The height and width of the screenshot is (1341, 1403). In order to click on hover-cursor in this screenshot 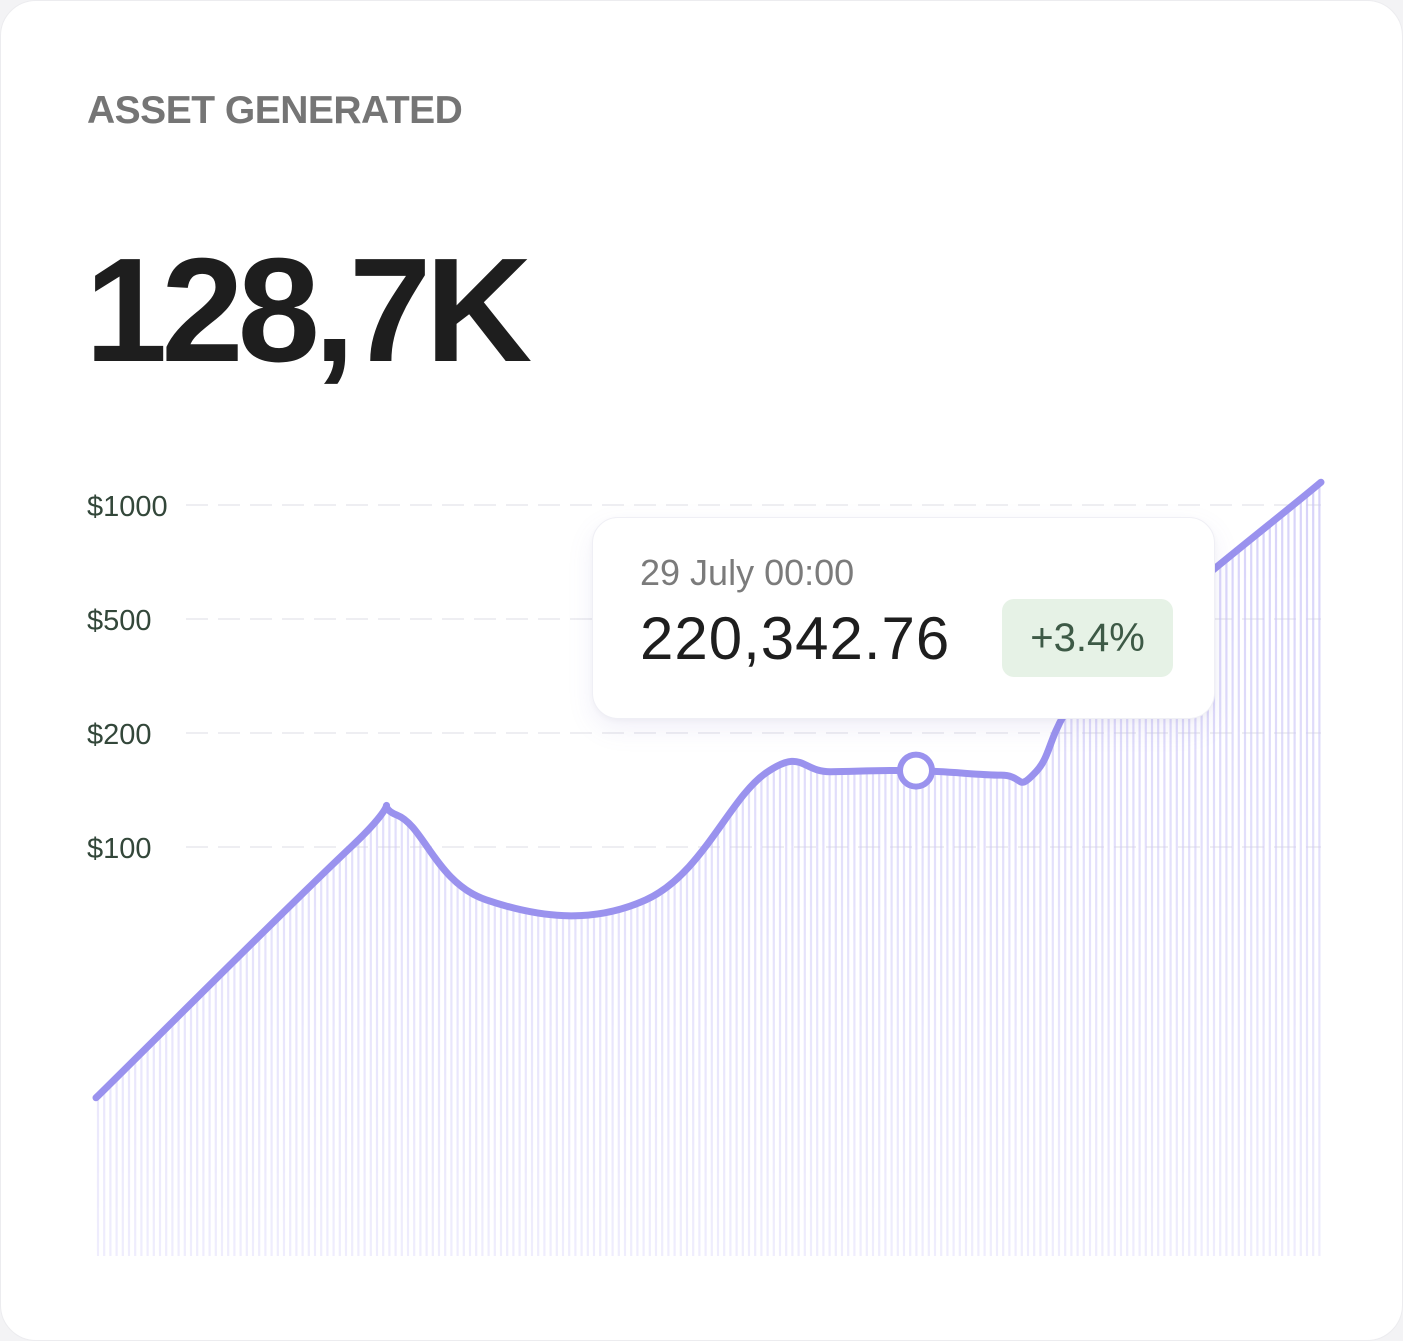, I will do `click(916, 931)`.